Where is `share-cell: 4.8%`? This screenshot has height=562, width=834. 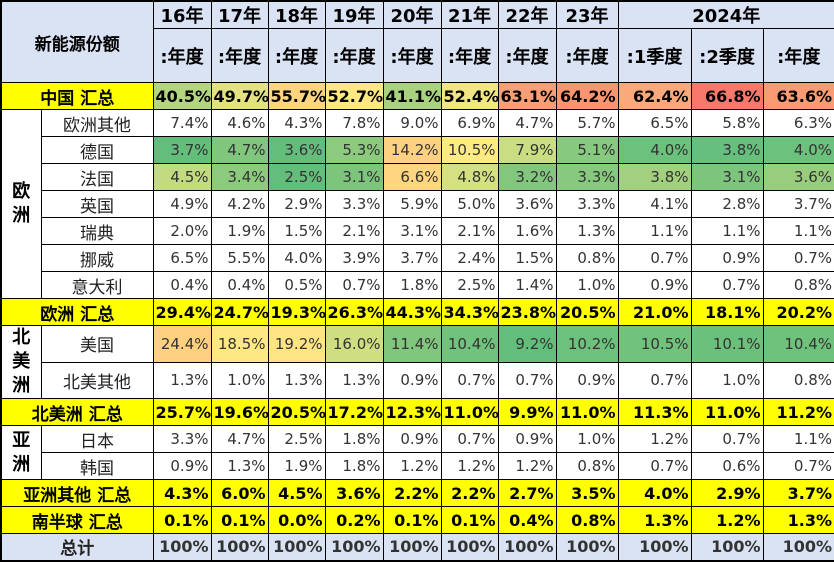 share-cell: 4.8% is located at coordinates (469, 177).